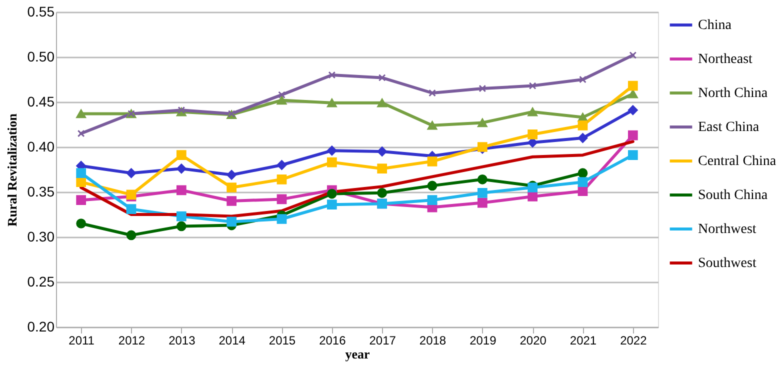 This screenshot has width=782, height=366. Describe the element at coordinates (382, 341) in the screenshot. I see `x-tick-label: 2017` at that location.